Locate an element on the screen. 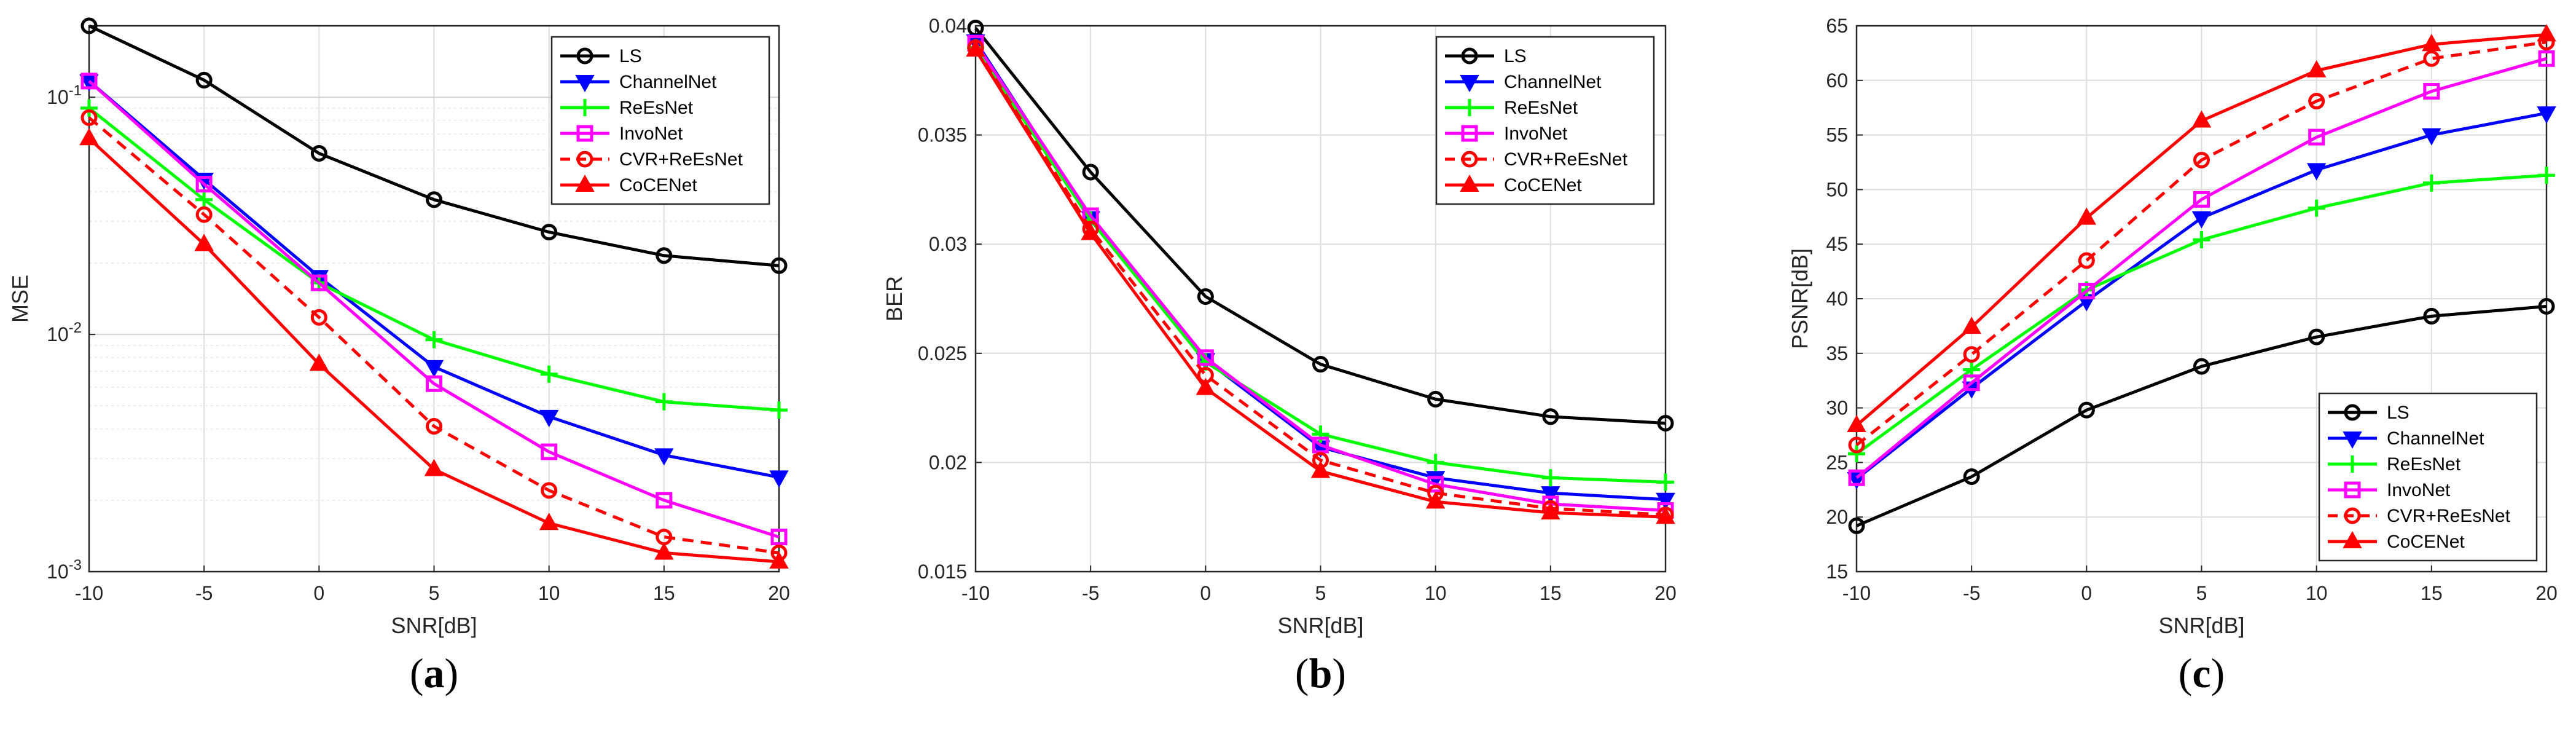  y-axis-label: MSE is located at coordinates (20, 299).